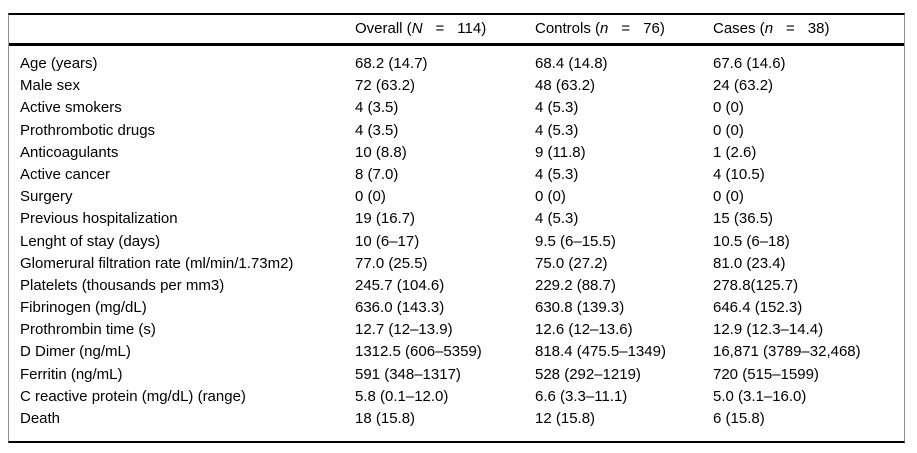 The width and height of the screenshot is (917, 453). I want to click on cell-controls: 630.8 (139.3), so click(580, 308).